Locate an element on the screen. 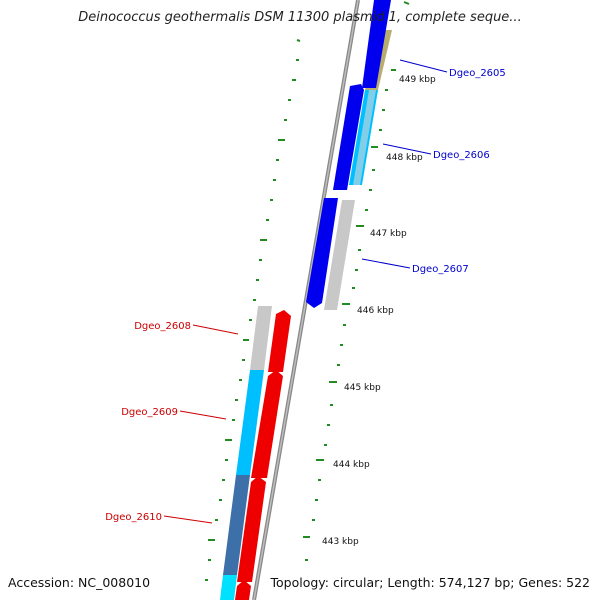  gc-bar-dark is located at coordinates (236, 525).